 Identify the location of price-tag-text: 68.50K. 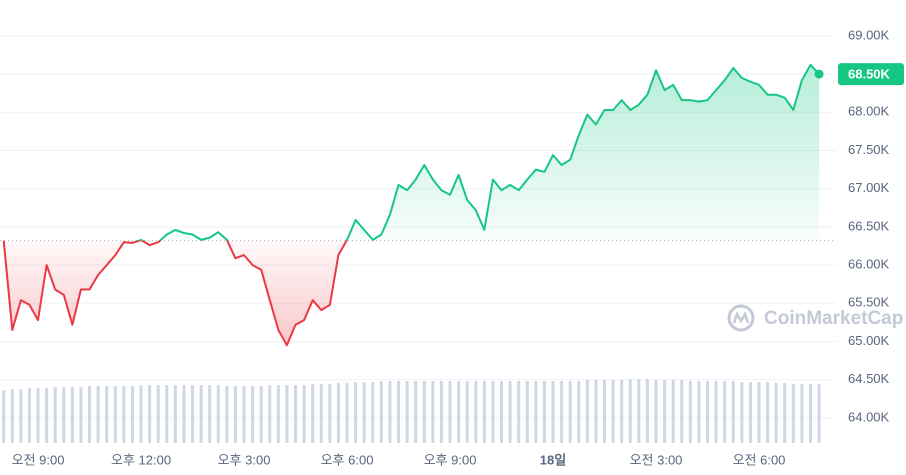
(869, 74).